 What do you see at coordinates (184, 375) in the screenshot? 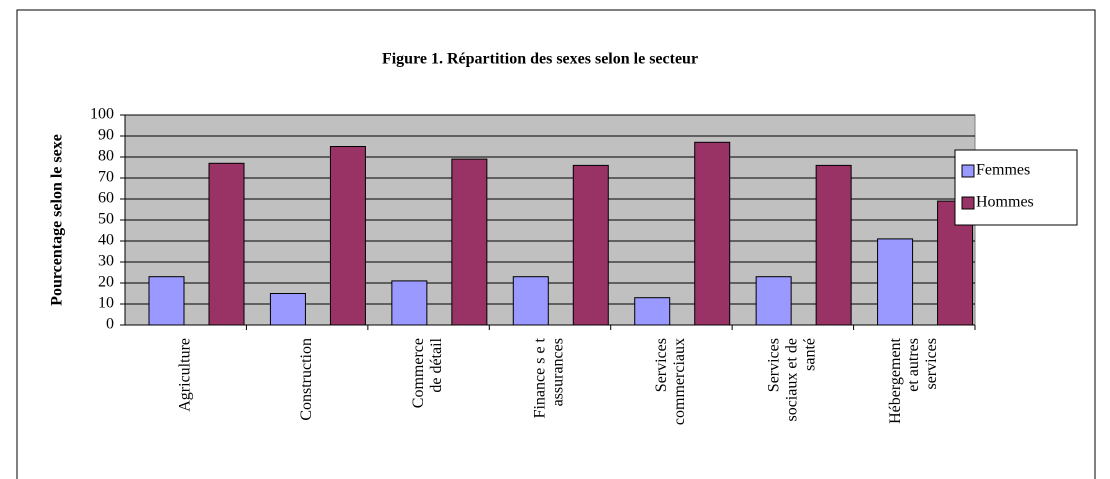
I see `x-tick-label: Agriculture` at bounding box center [184, 375].